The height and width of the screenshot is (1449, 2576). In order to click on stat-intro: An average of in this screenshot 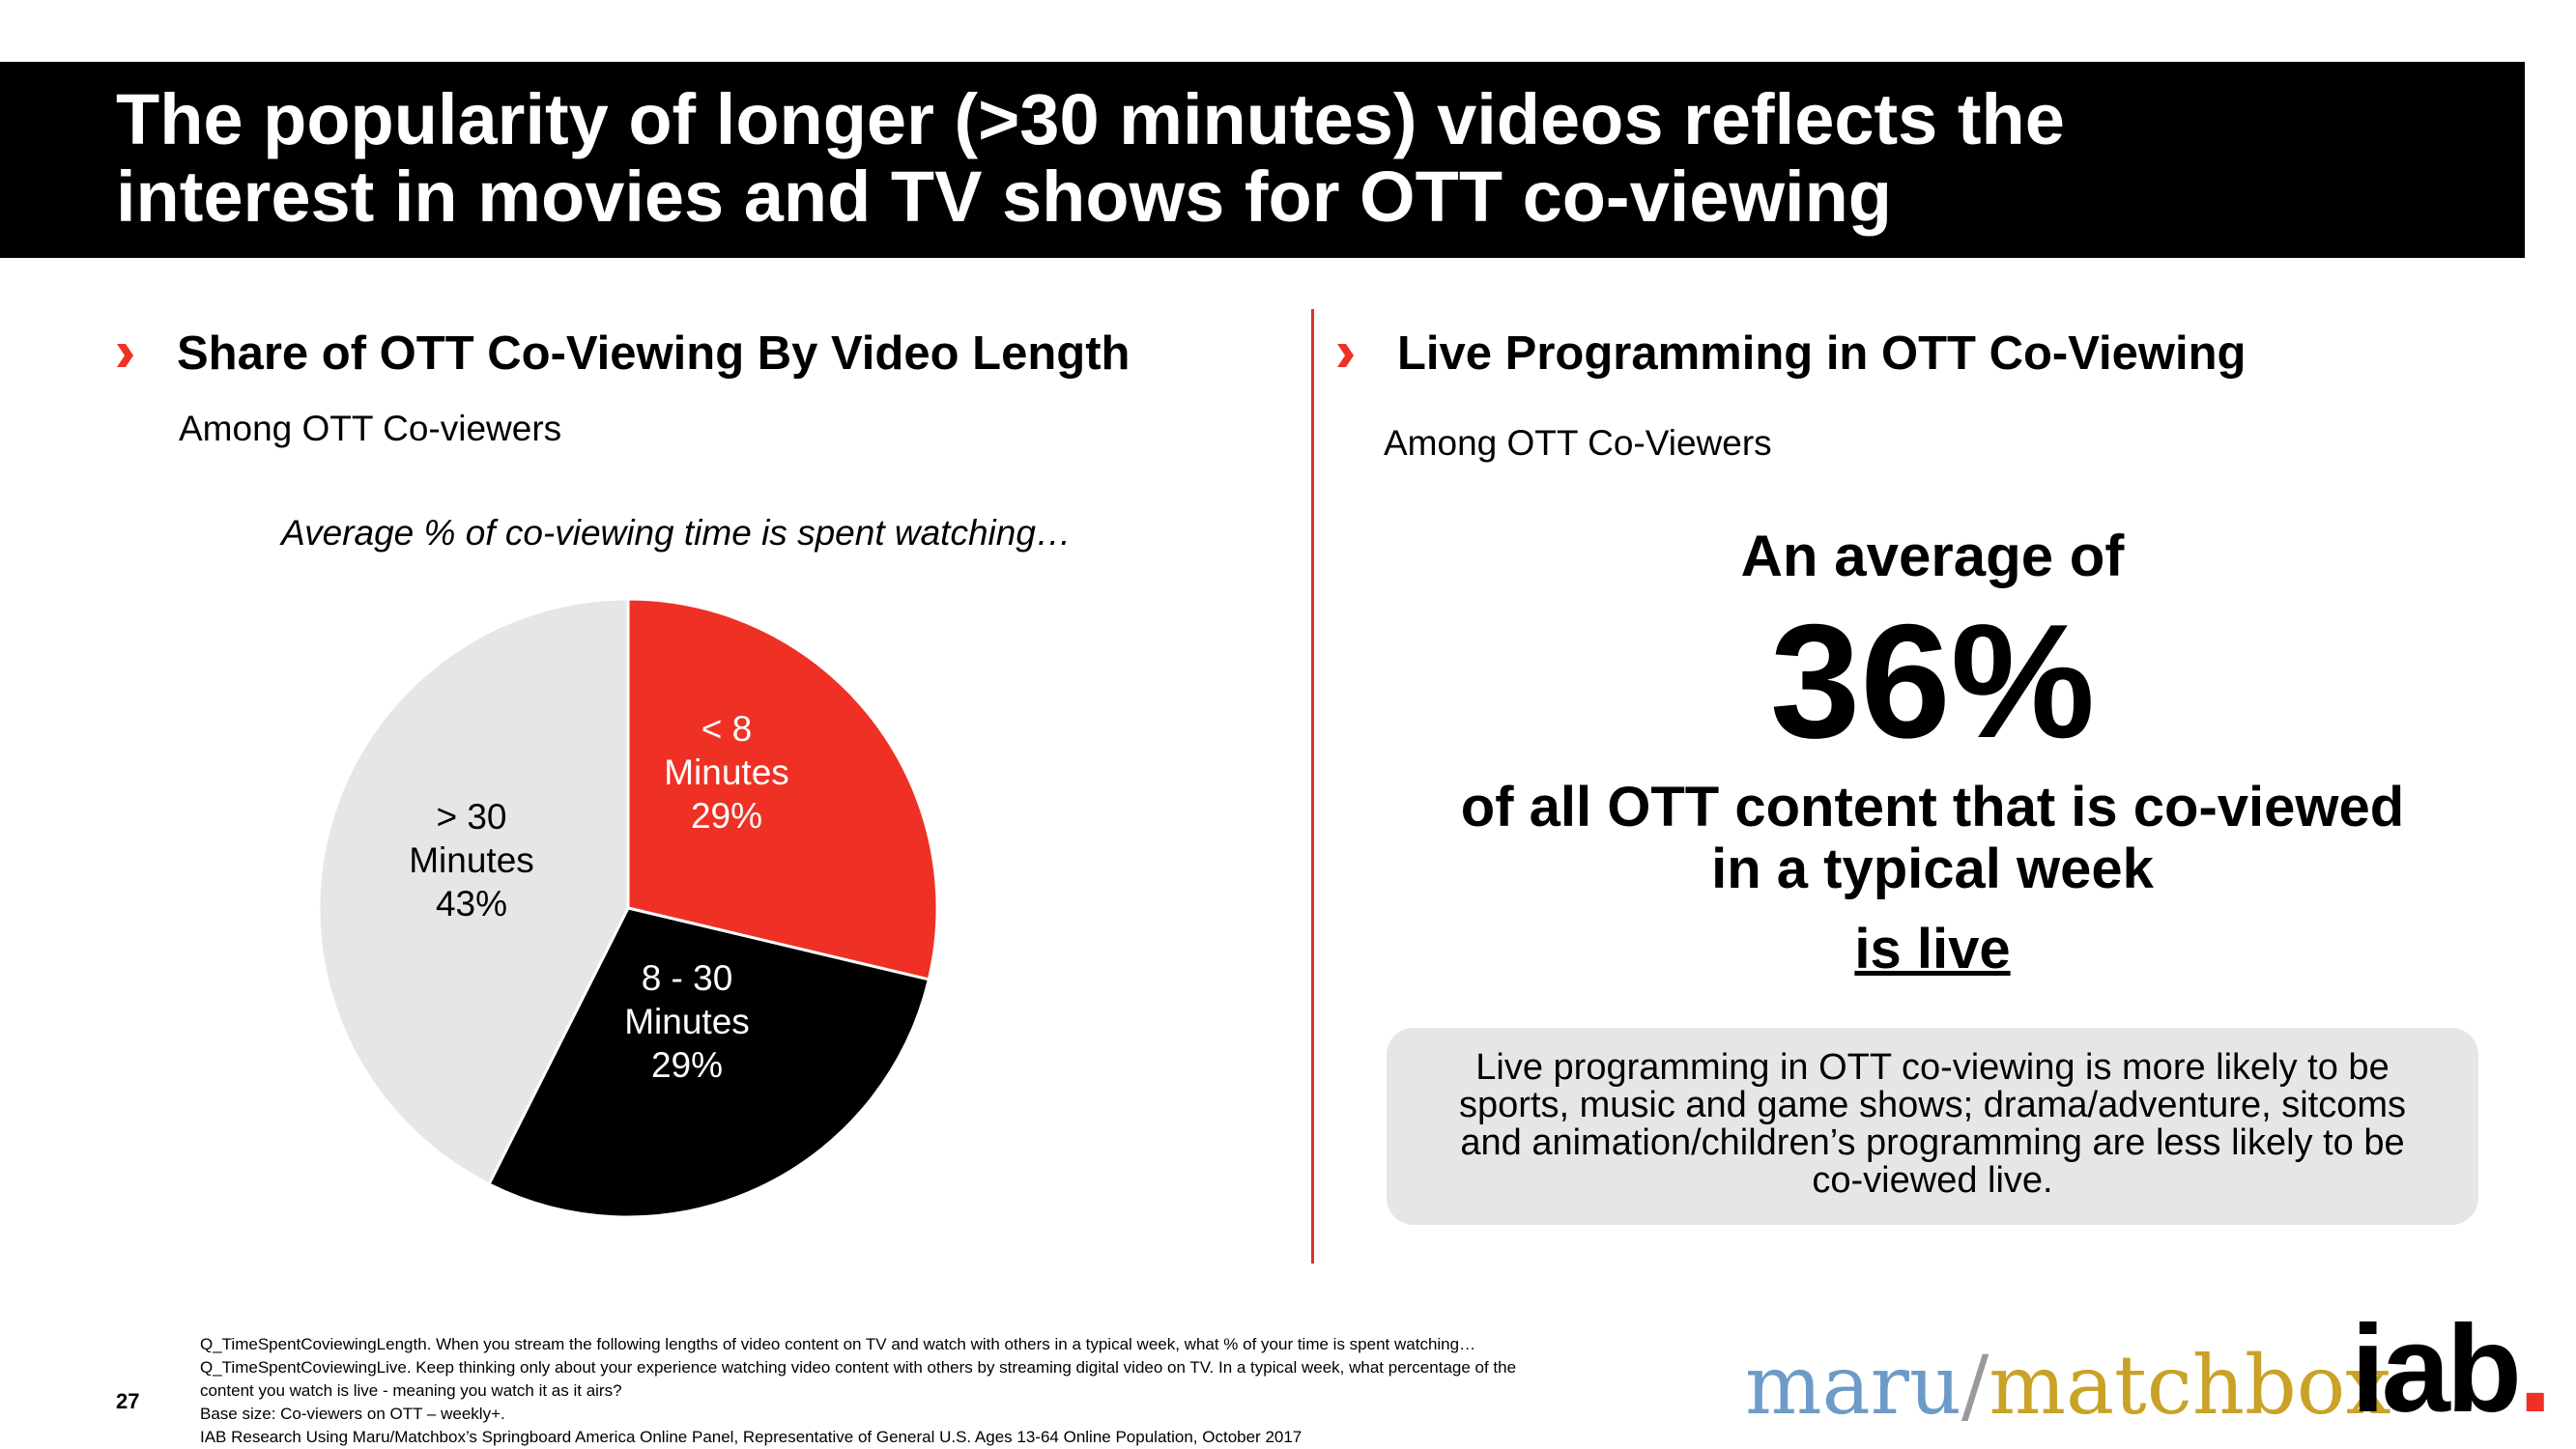, I will do `click(1933, 556)`.